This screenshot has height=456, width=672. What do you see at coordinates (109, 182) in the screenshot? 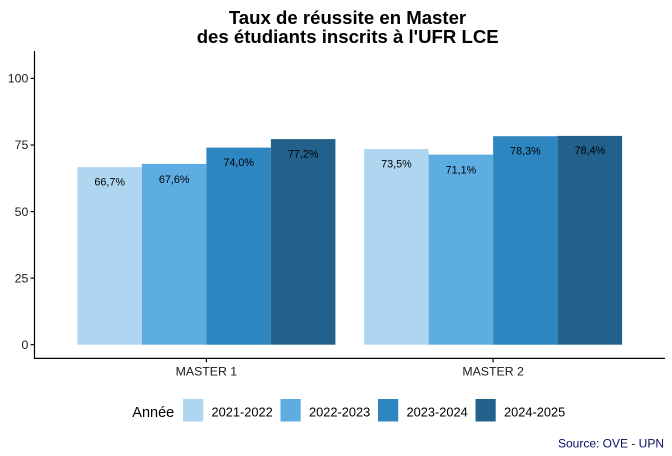
I see `svg-text: 66,7%` at bounding box center [109, 182].